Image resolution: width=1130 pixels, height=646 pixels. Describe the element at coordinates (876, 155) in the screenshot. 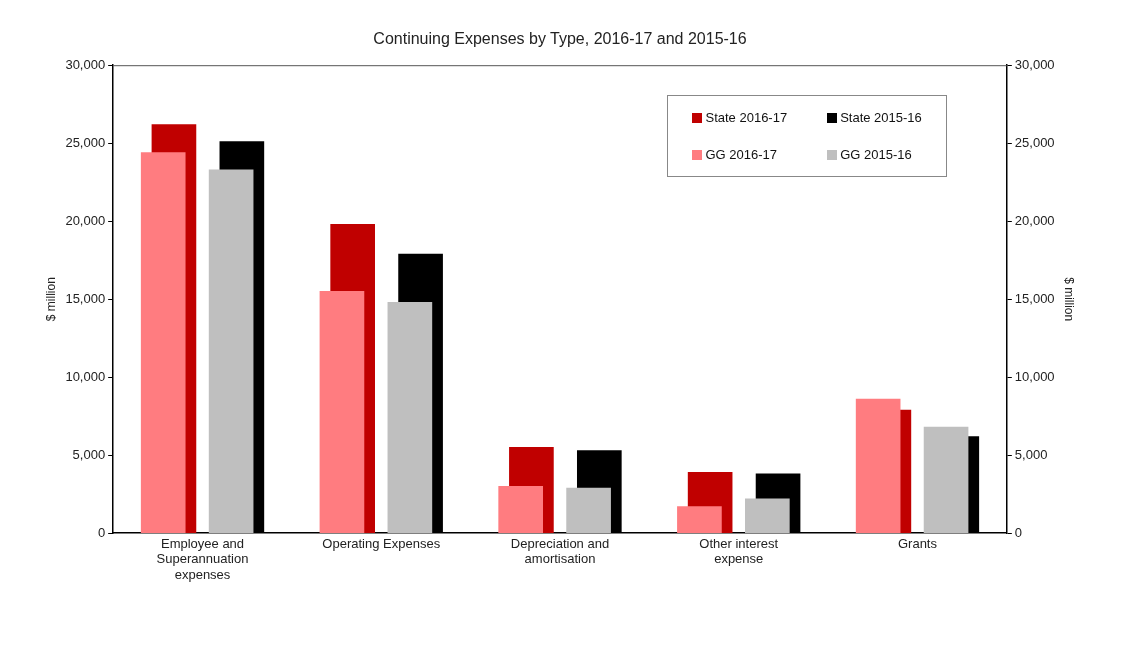

I see `legend-label: GG 2015-16` at that location.